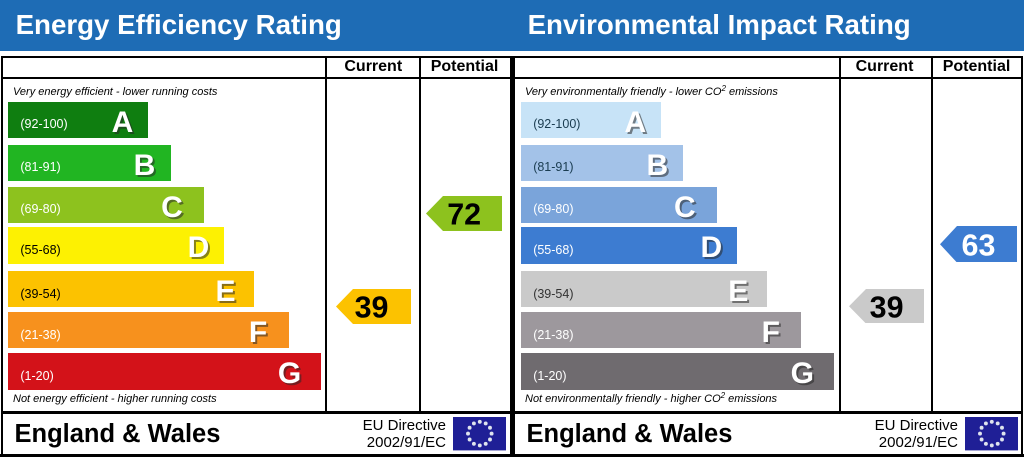  I want to click on svg-text: 63, so click(979, 245).